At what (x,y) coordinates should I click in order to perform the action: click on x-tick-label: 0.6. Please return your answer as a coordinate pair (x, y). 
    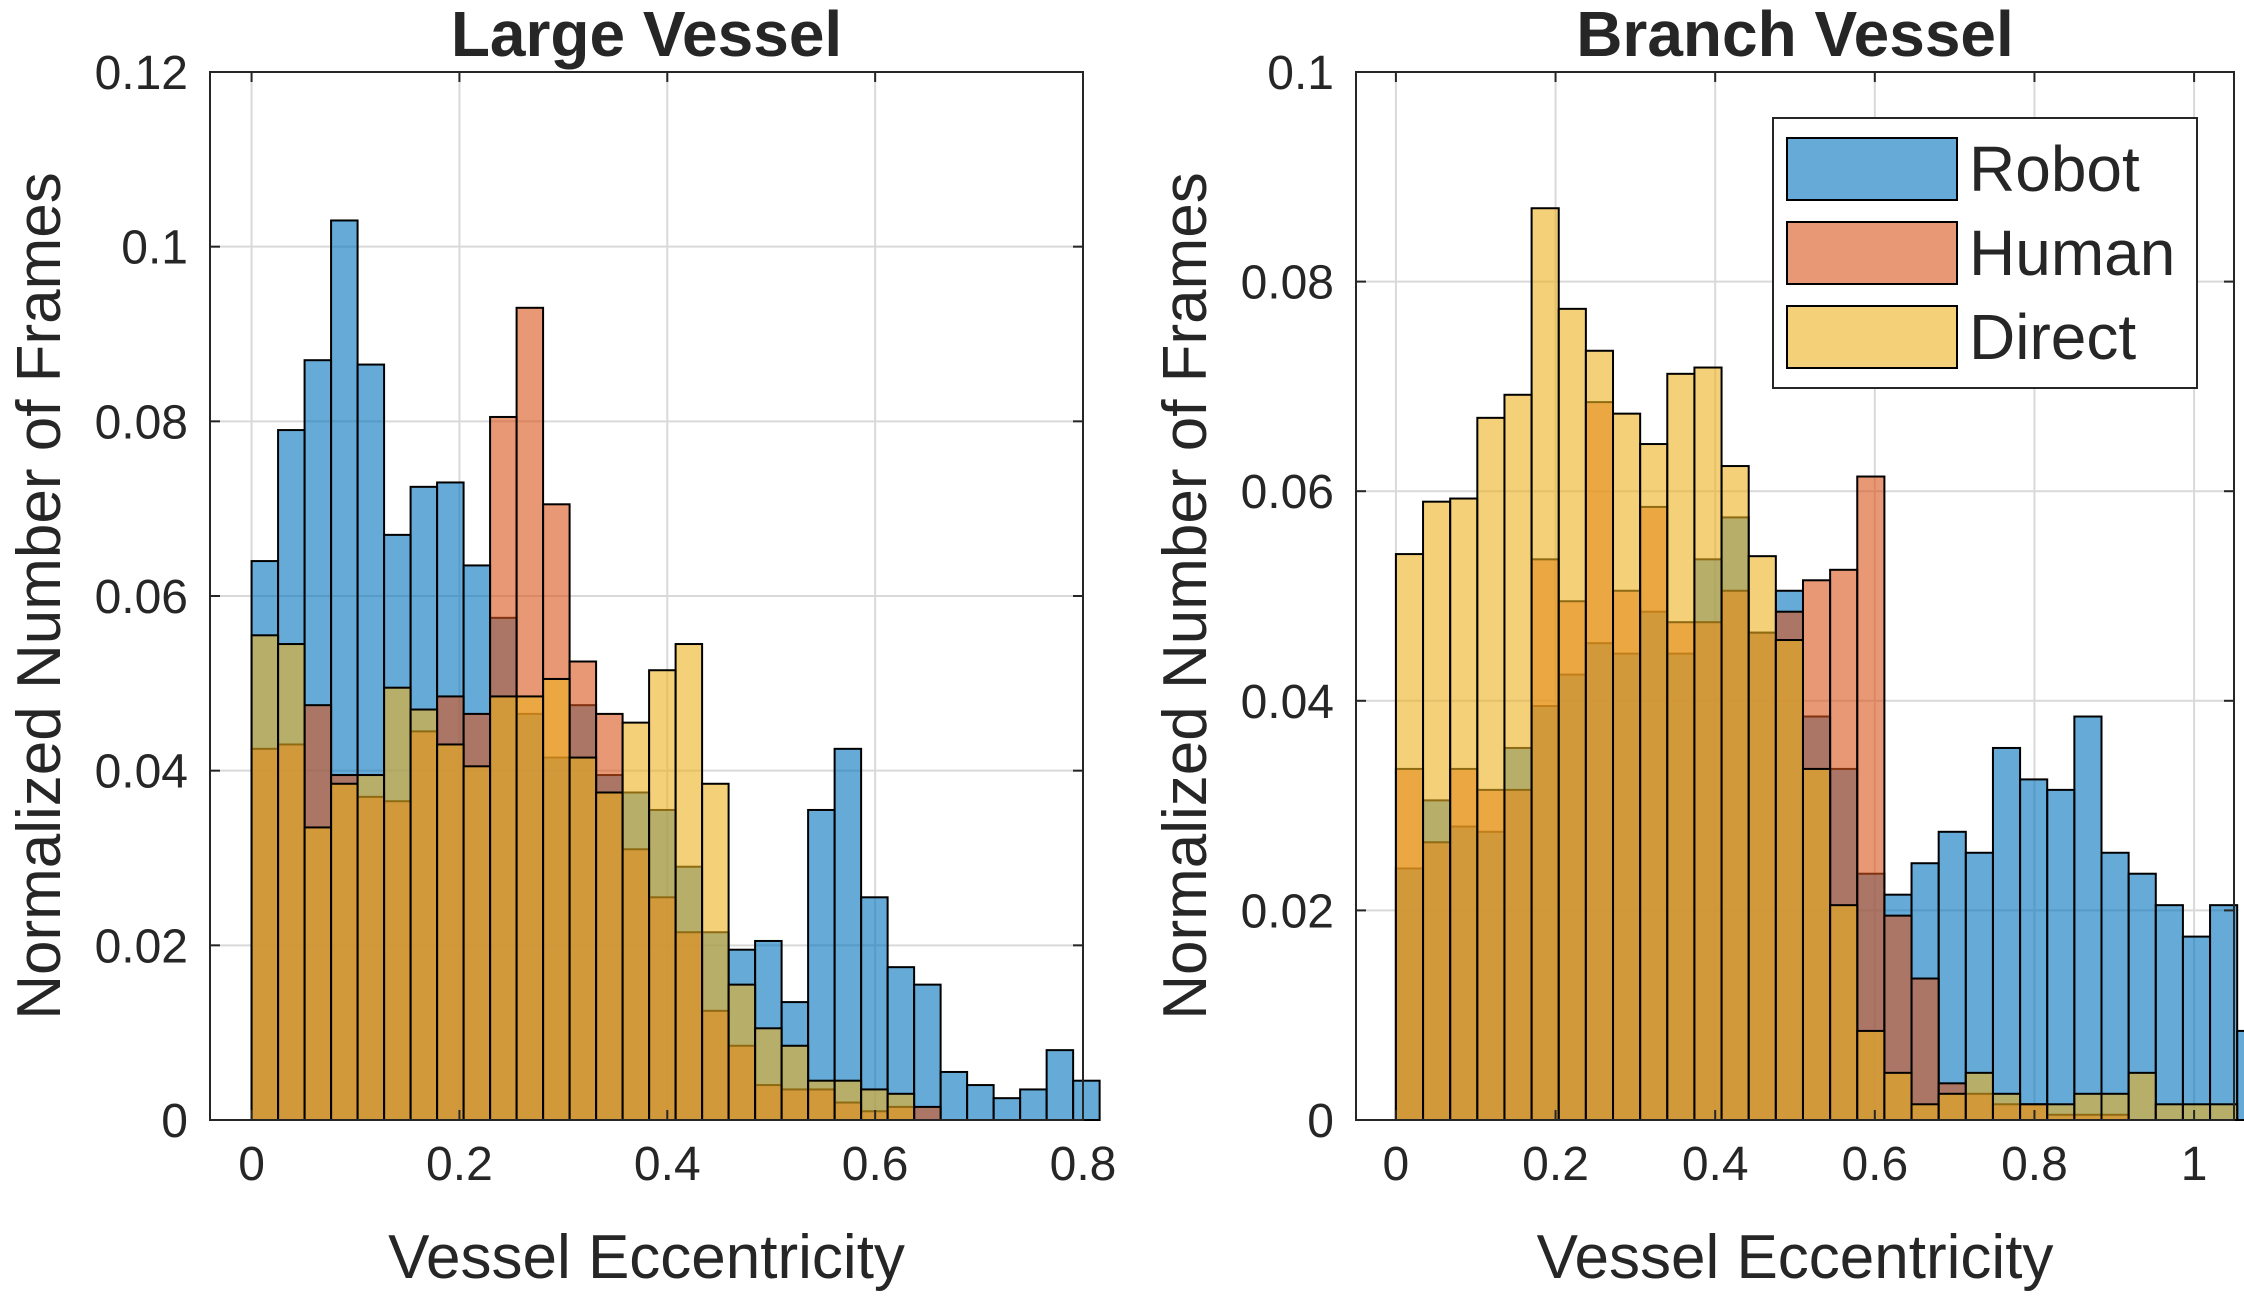
    Looking at the image, I should click on (1874, 1164).